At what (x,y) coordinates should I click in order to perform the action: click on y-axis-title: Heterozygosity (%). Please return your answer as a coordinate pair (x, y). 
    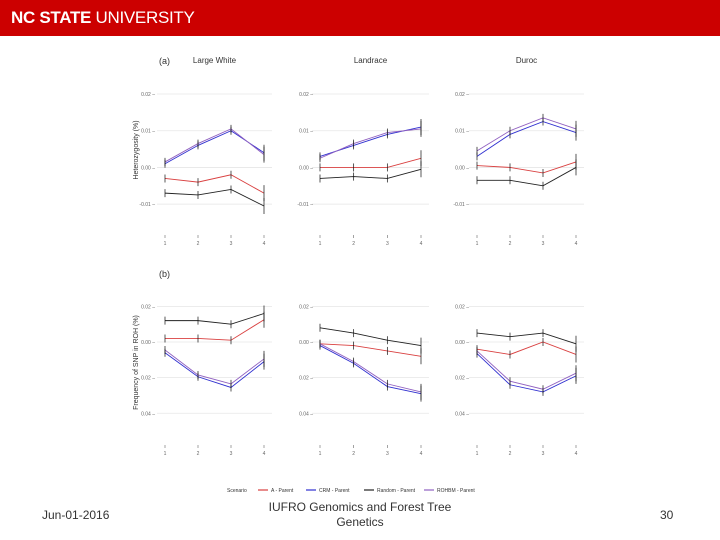
    Looking at the image, I should click on (136, 149).